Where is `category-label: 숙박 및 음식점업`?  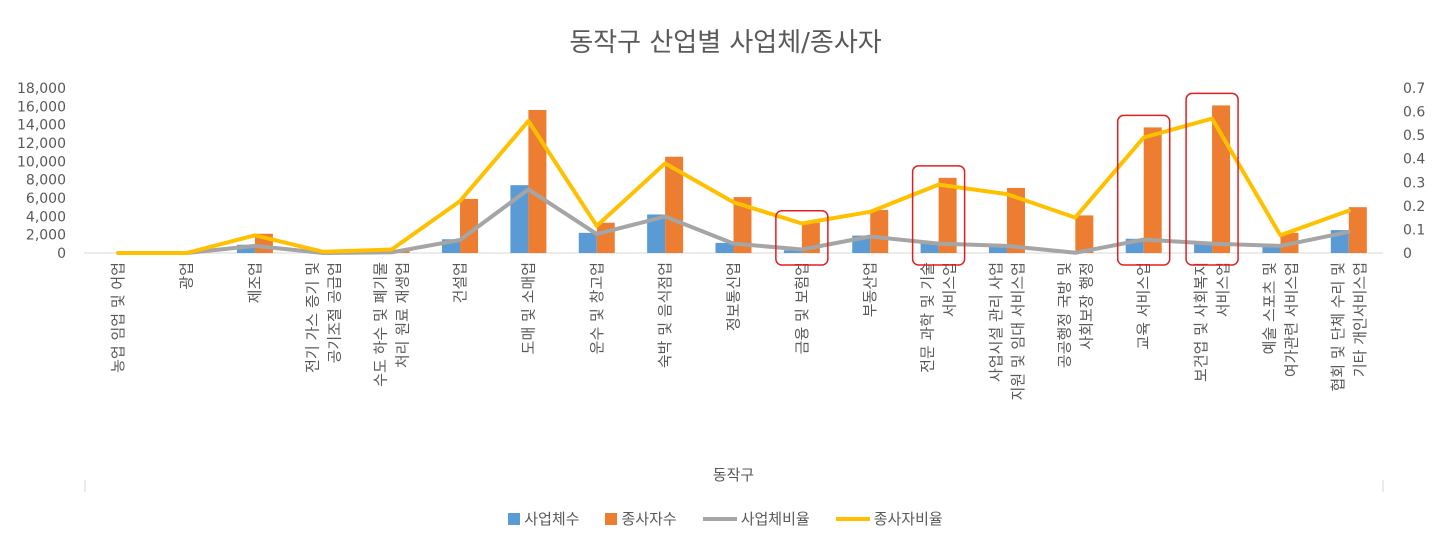 category-label: 숙박 및 음식점업 is located at coordinates (665, 315).